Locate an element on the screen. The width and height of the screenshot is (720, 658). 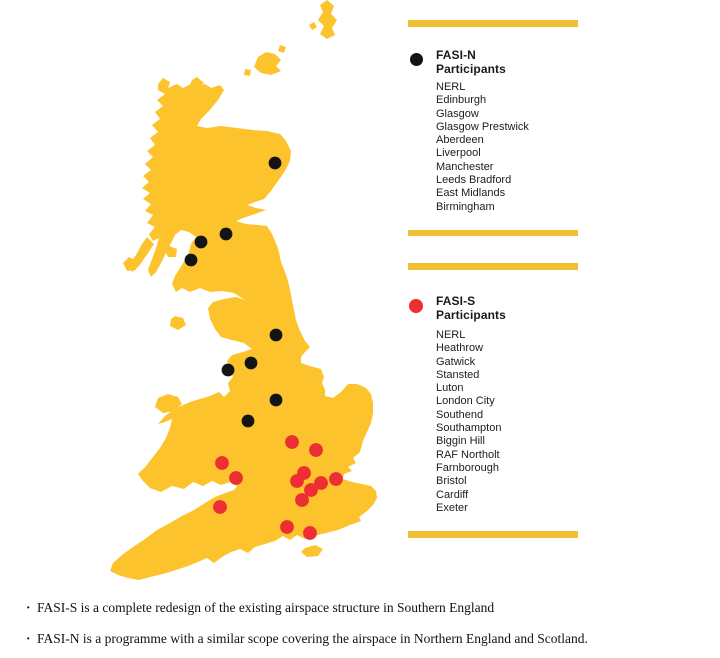
fasi-n-top-rule is located at coordinates (493, 23).